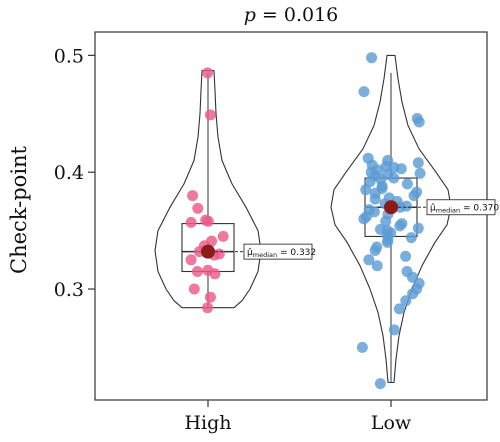 This screenshot has width=500, height=442. What do you see at coordinates (298, 417) in the screenshot?
I see `x-axis: High Low` at bounding box center [298, 417].